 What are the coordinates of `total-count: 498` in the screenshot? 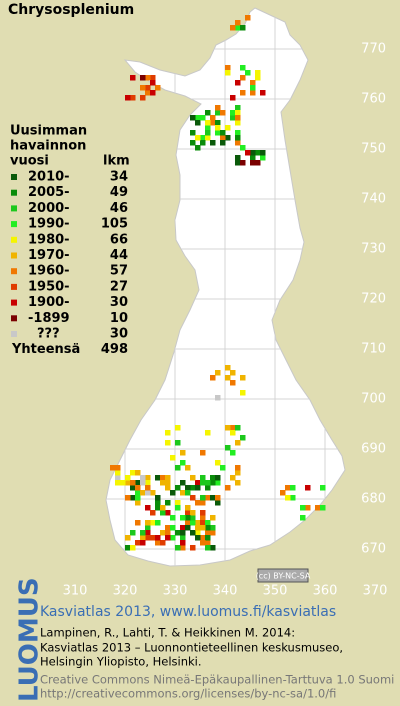 It's located at (114, 349).